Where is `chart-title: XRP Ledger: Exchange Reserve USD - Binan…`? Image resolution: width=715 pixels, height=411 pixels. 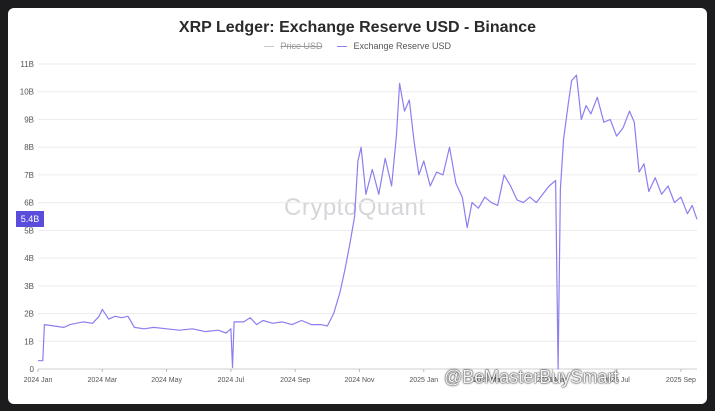
chart-title: XRP Ledger: Exchange Reserve USD - Binan… is located at coordinates (357, 27).